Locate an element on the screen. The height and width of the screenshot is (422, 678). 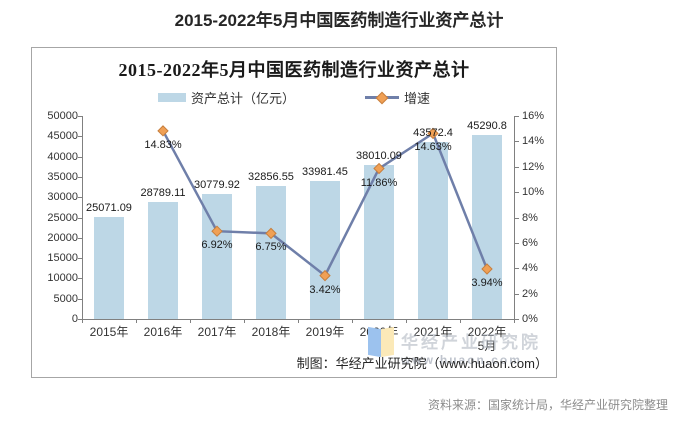
chart-legend: 资产总计（亿元） 增速 is located at coordinates (294, 97).